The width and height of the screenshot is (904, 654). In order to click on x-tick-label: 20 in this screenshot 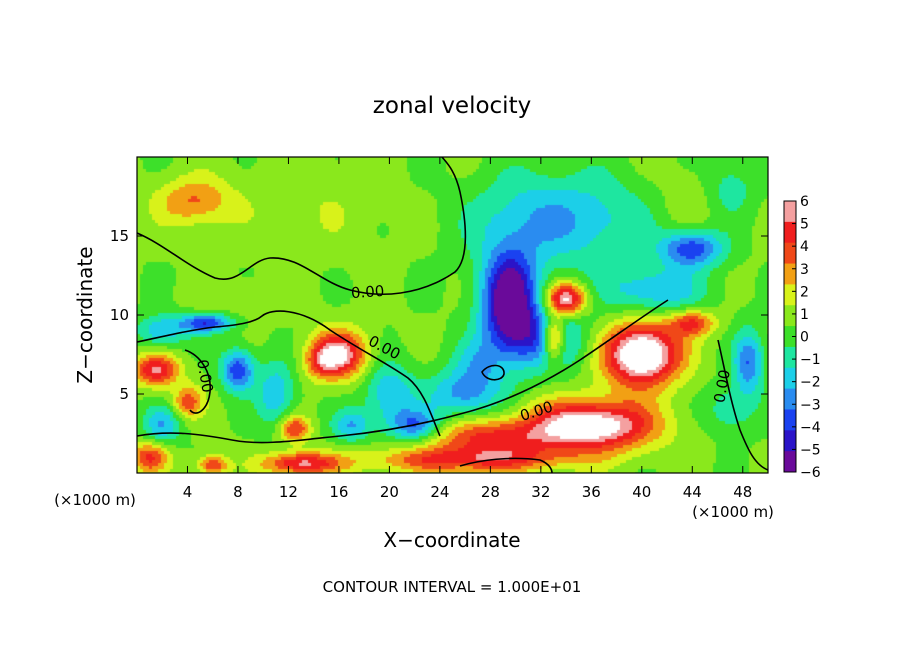, I will do `click(389, 492)`.